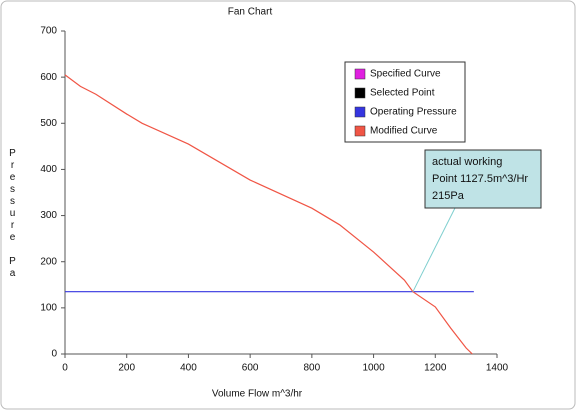 The width and height of the screenshot is (576, 410). What do you see at coordinates (435, 368) in the screenshot?
I see `x-tick-label: 1200` at bounding box center [435, 368].